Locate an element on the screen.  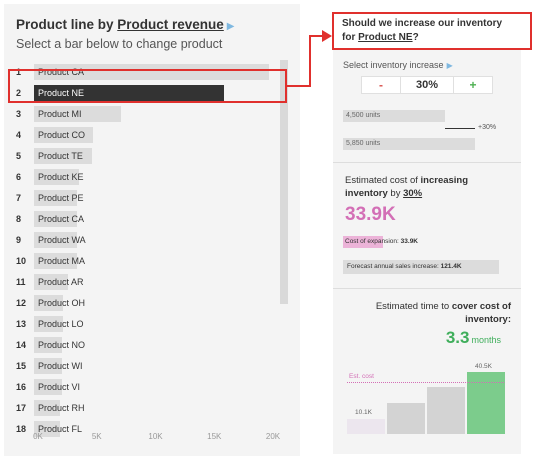
product-bar-label: Product RH is located at coordinates (61, 408).